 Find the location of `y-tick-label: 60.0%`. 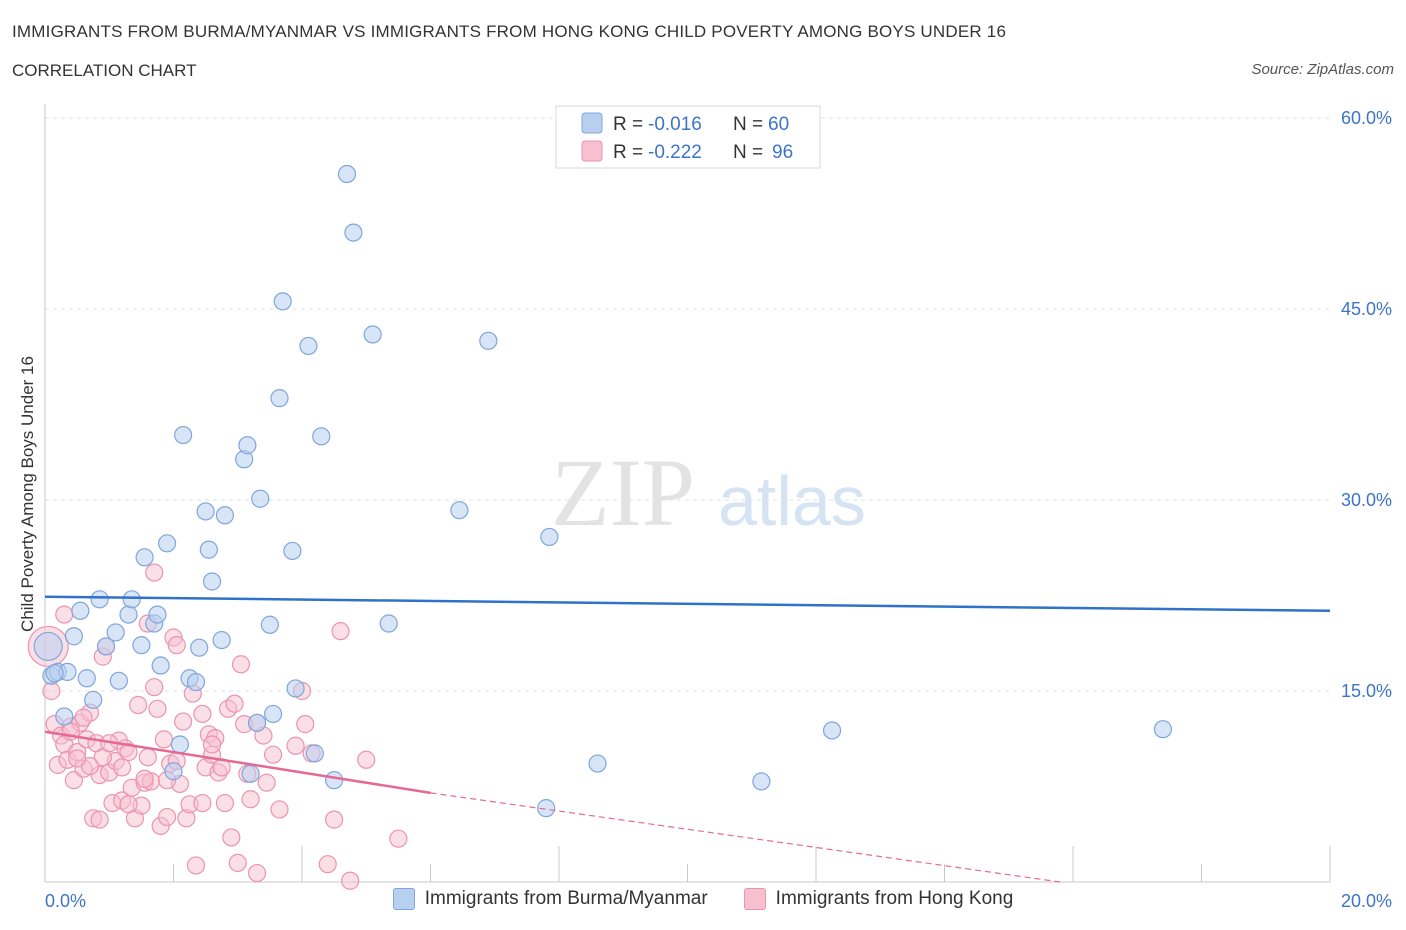

y-tick-label: 60.0% is located at coordinates (1366, 118).